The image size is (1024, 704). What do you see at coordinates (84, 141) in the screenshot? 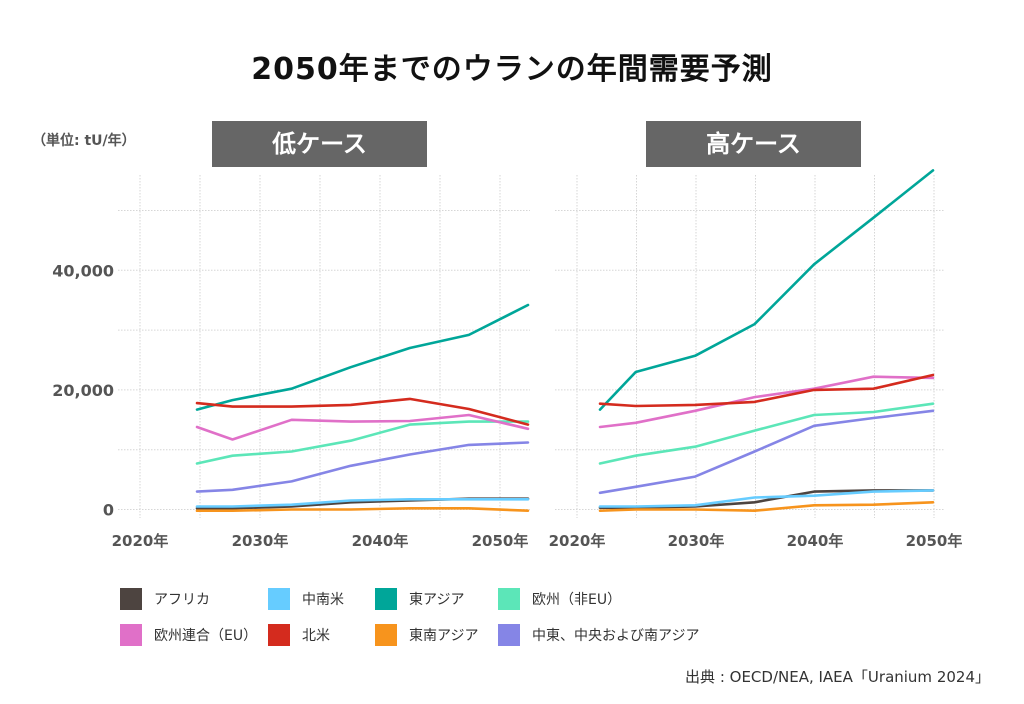
I see `unit-label: （単位: tU/年）` at bounding box center [84, 141].